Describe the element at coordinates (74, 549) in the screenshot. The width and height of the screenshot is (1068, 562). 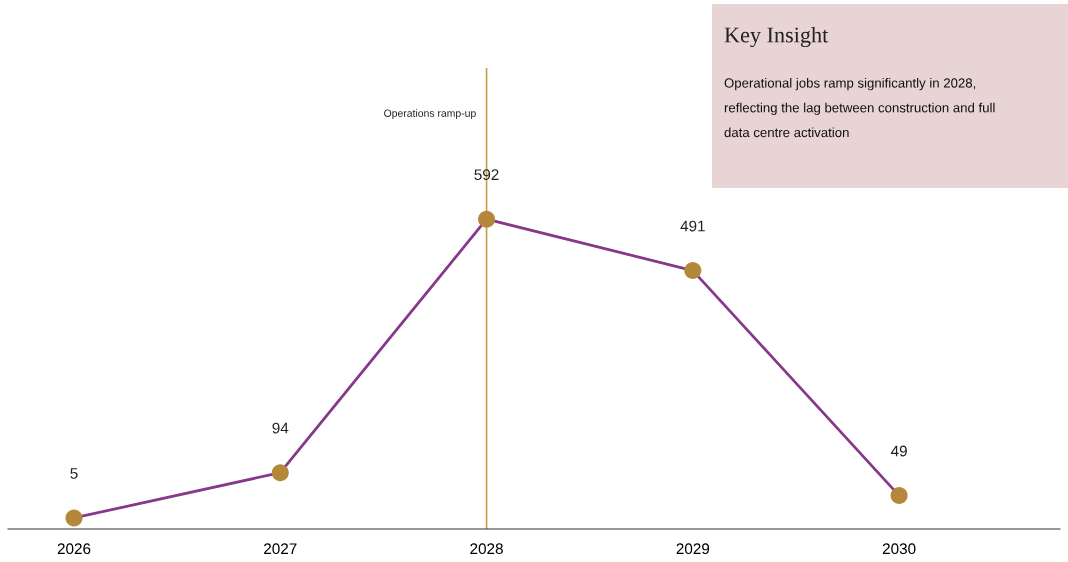
I see `x-tick-label: 2026` at that location.